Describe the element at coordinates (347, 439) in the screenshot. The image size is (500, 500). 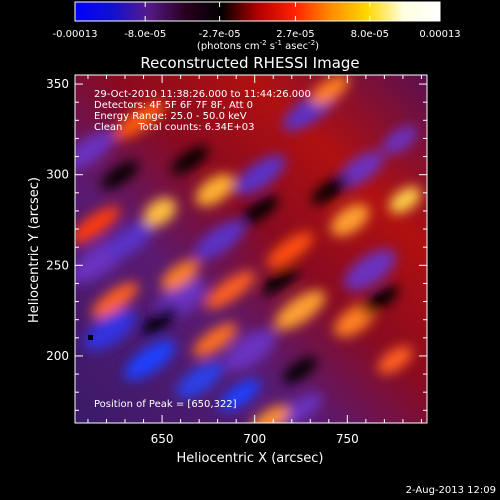
I see `x-tick-label: 750` at that location.